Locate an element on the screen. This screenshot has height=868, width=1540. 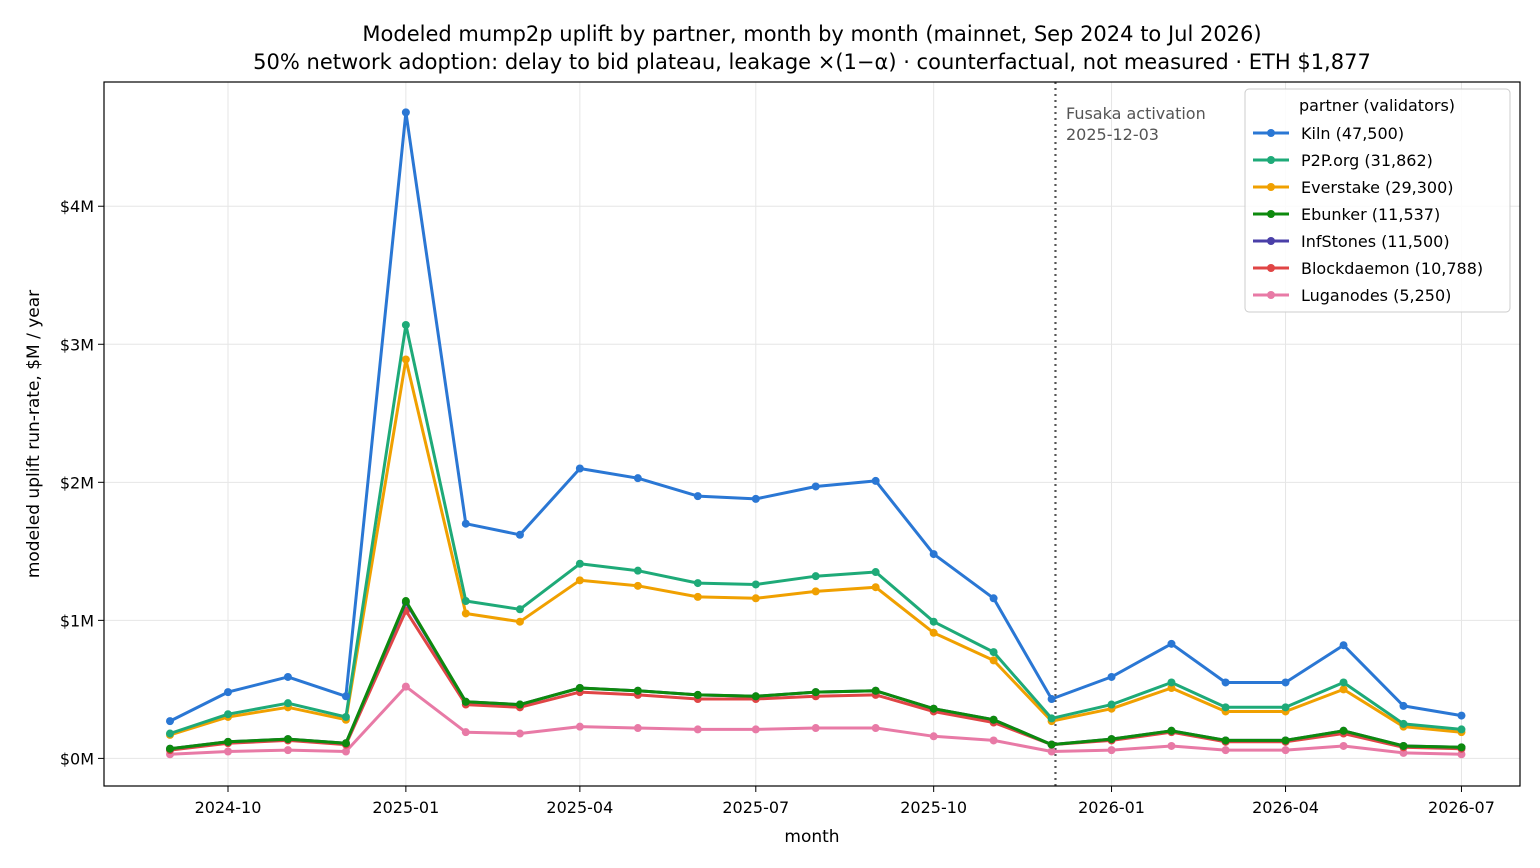
series is located at coordinates (816, 720).